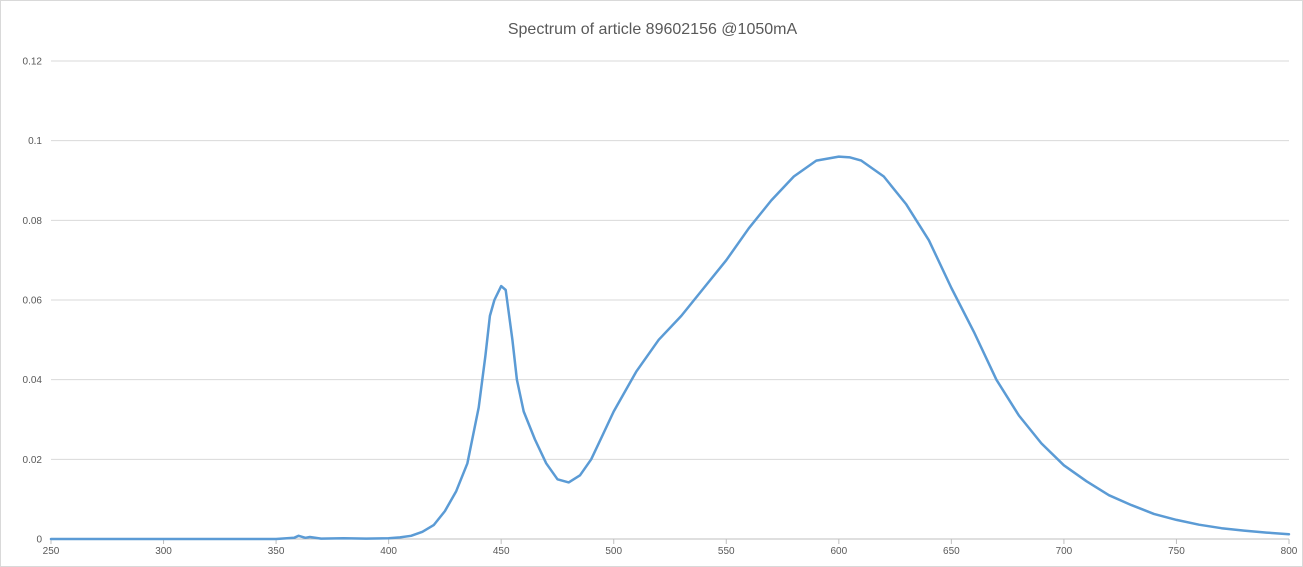 The image size is (1303, 567). I want to click on x-tick-label: 400, so click(388, 551).